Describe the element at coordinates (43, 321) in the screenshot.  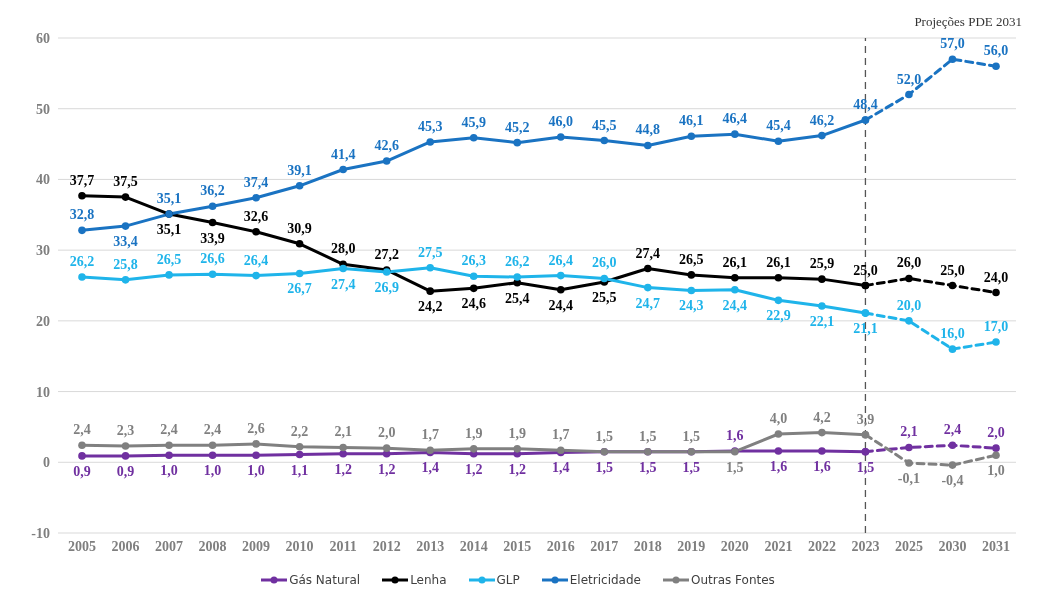
I see `y-tick-label: 20` at that location.